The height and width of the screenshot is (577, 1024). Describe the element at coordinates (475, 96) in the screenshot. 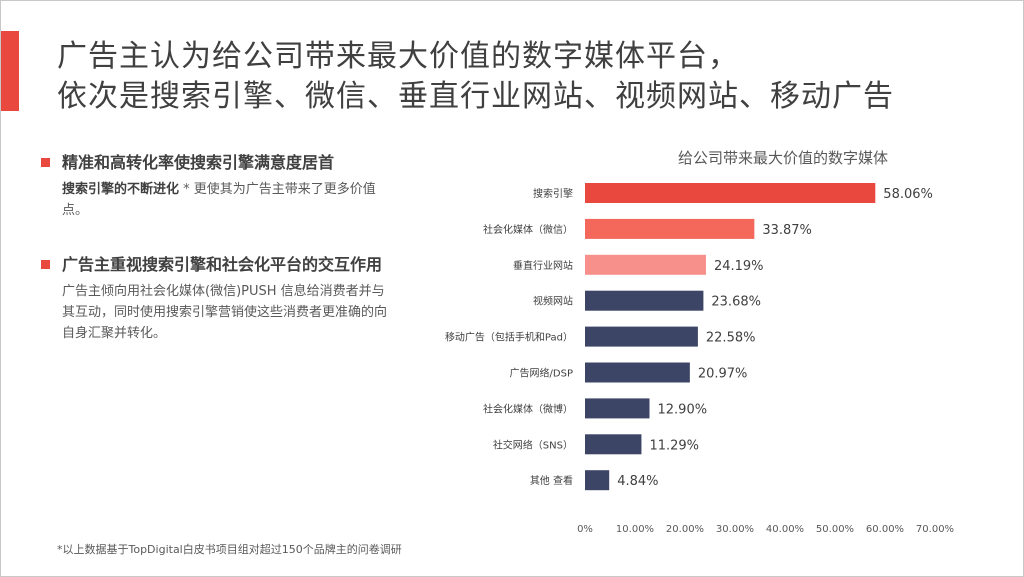

I see `page-title-line-2: 依次是搜索引擎、微信、垂直行业网站、视频网站、移动广告` at that location.